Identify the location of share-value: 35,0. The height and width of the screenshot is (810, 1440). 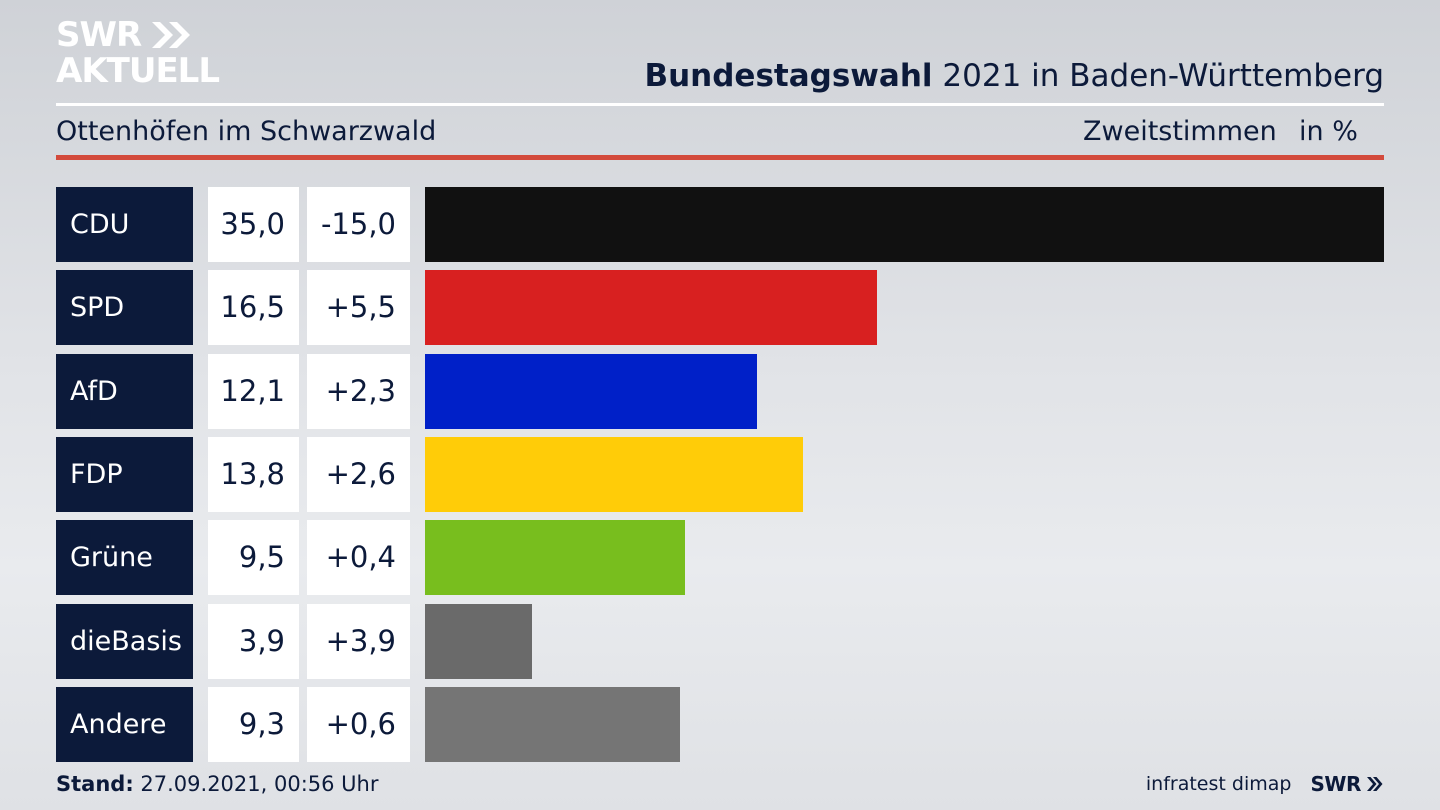
(253, 224).